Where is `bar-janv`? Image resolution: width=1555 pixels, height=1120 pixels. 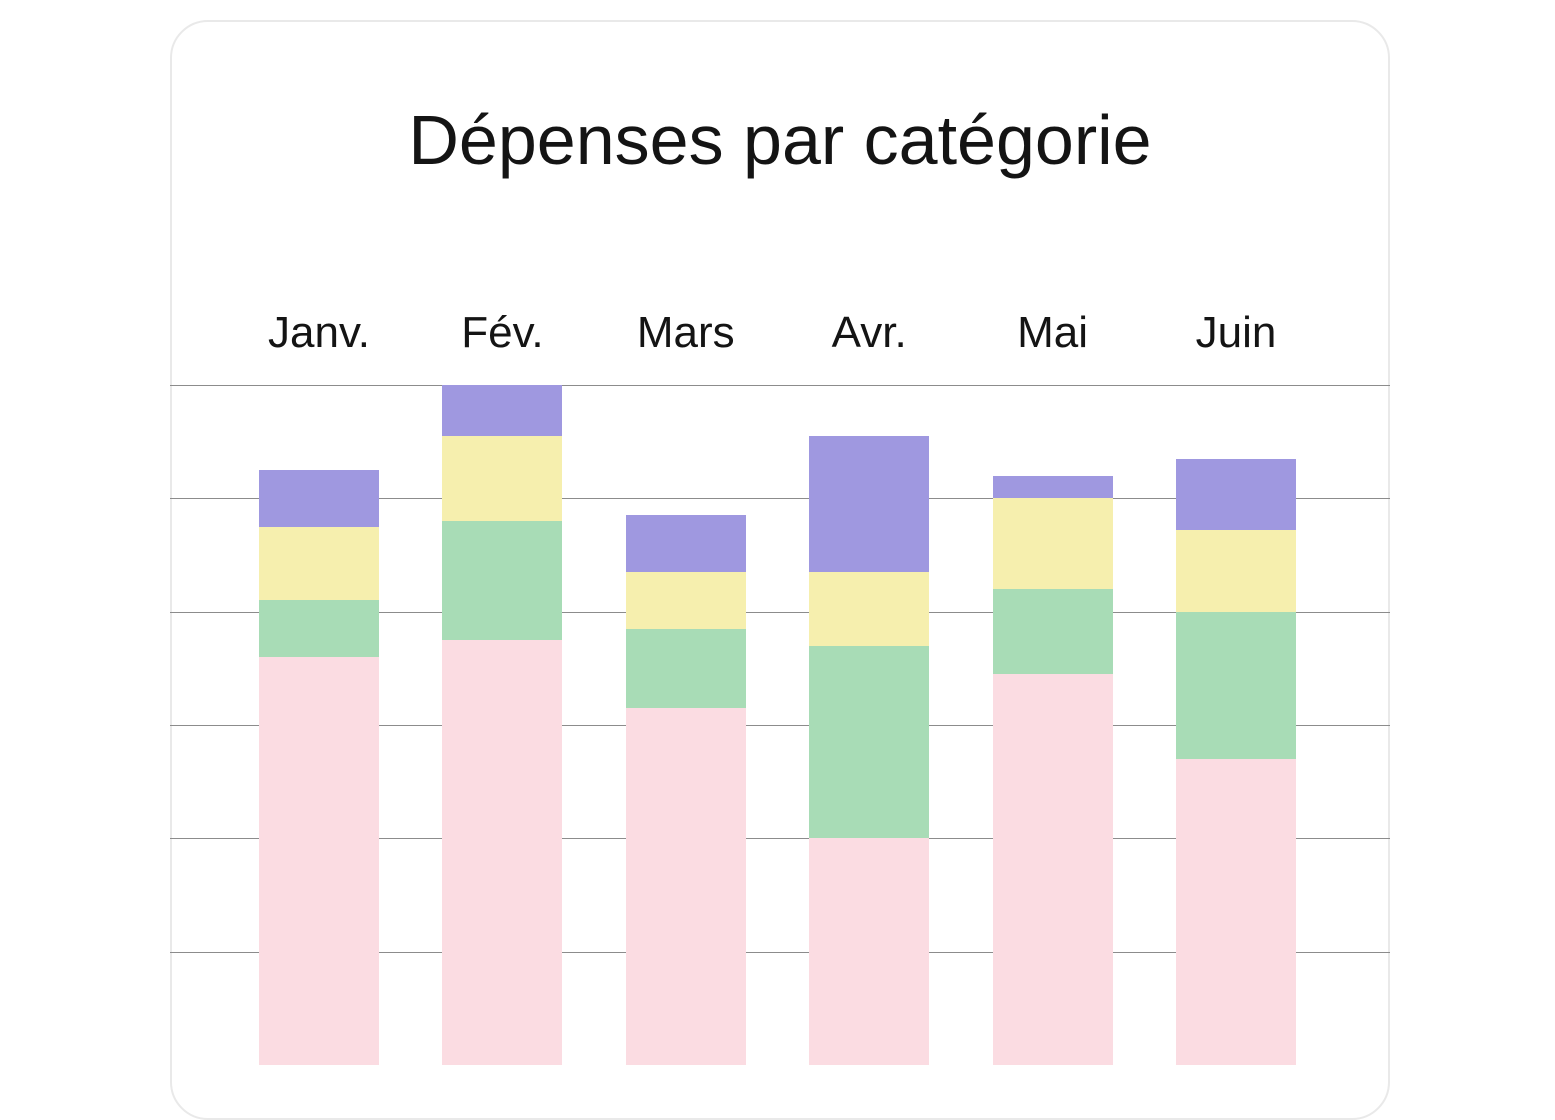 bar-janv is located at coordinates (319, 767).